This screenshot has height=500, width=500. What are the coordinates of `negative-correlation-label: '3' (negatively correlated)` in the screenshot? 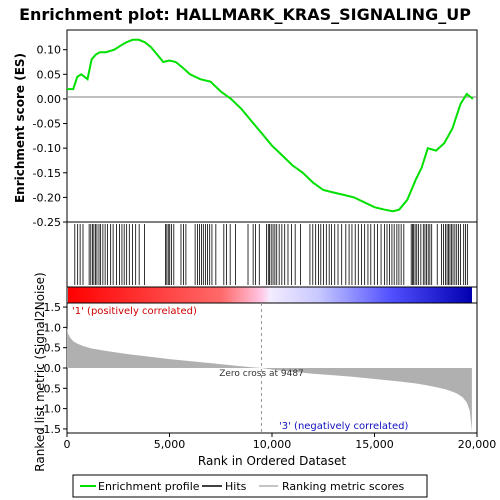 It's located at (343, 426).